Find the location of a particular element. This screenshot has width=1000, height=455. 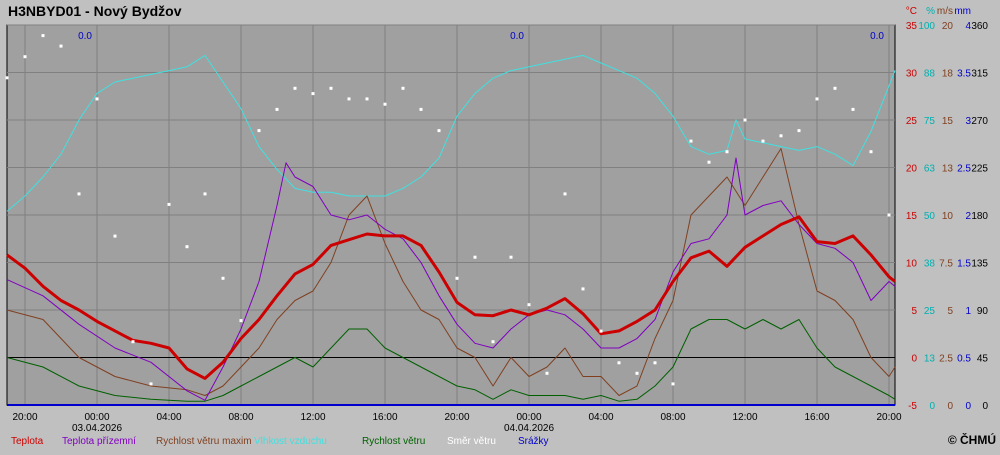

y-axis-3-tick-1: 0.5 is located at coordinates (964, 359).